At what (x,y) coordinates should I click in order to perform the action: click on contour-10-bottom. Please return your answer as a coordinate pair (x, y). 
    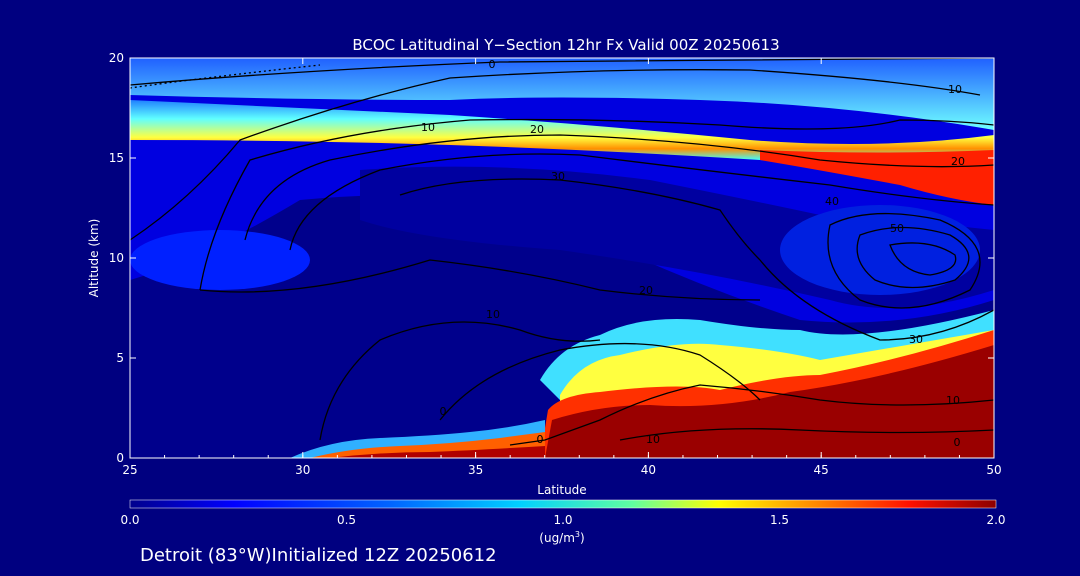
    Looking at the image, I should click on (806, 434).